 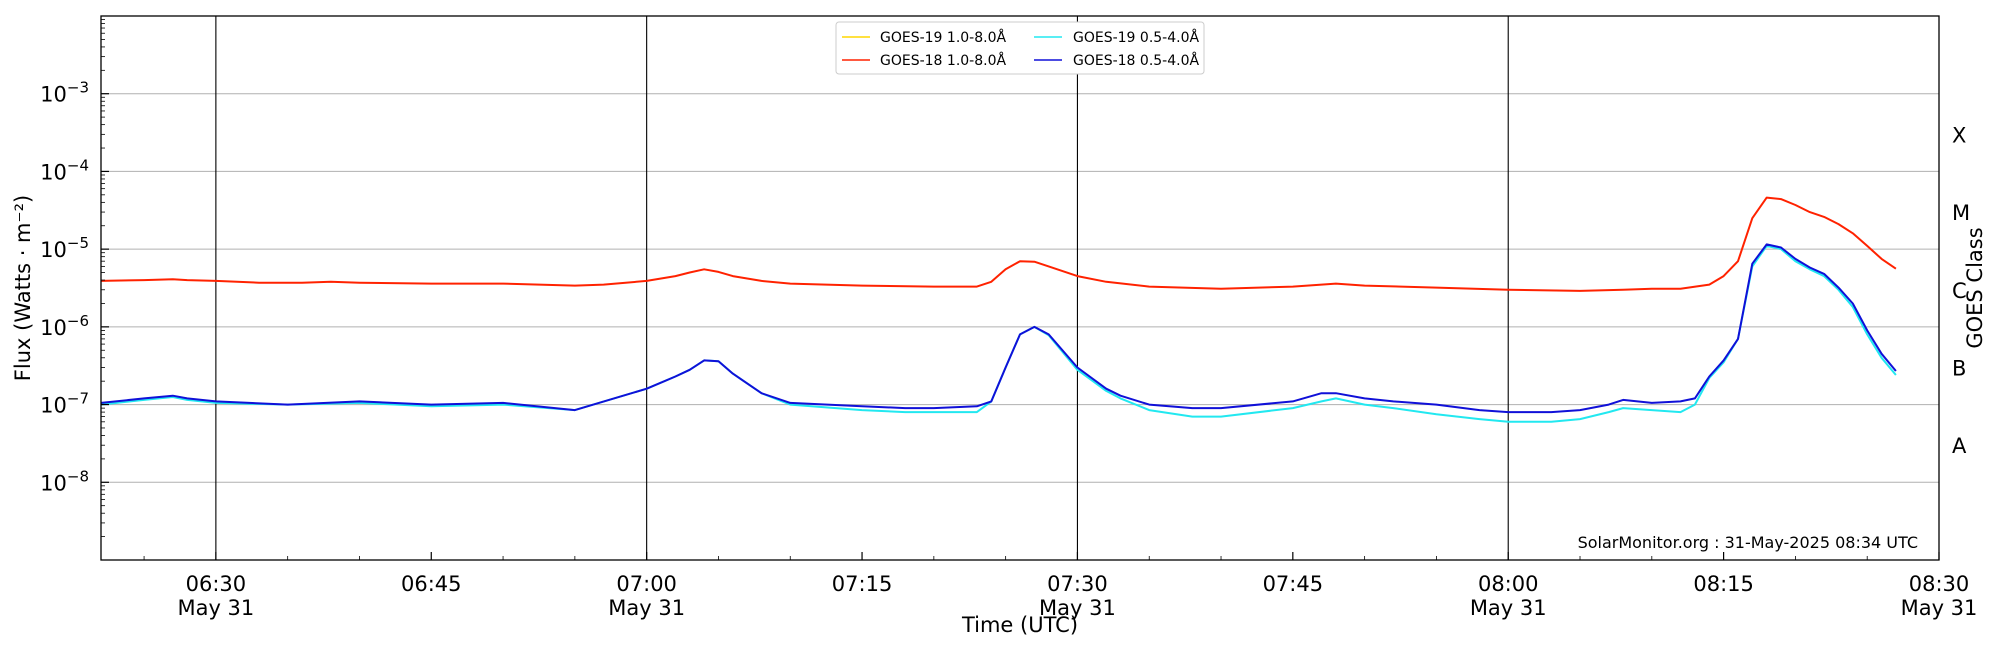 I want to click on x-axis-title: Time (UTC), so click(x=1019, y=625).